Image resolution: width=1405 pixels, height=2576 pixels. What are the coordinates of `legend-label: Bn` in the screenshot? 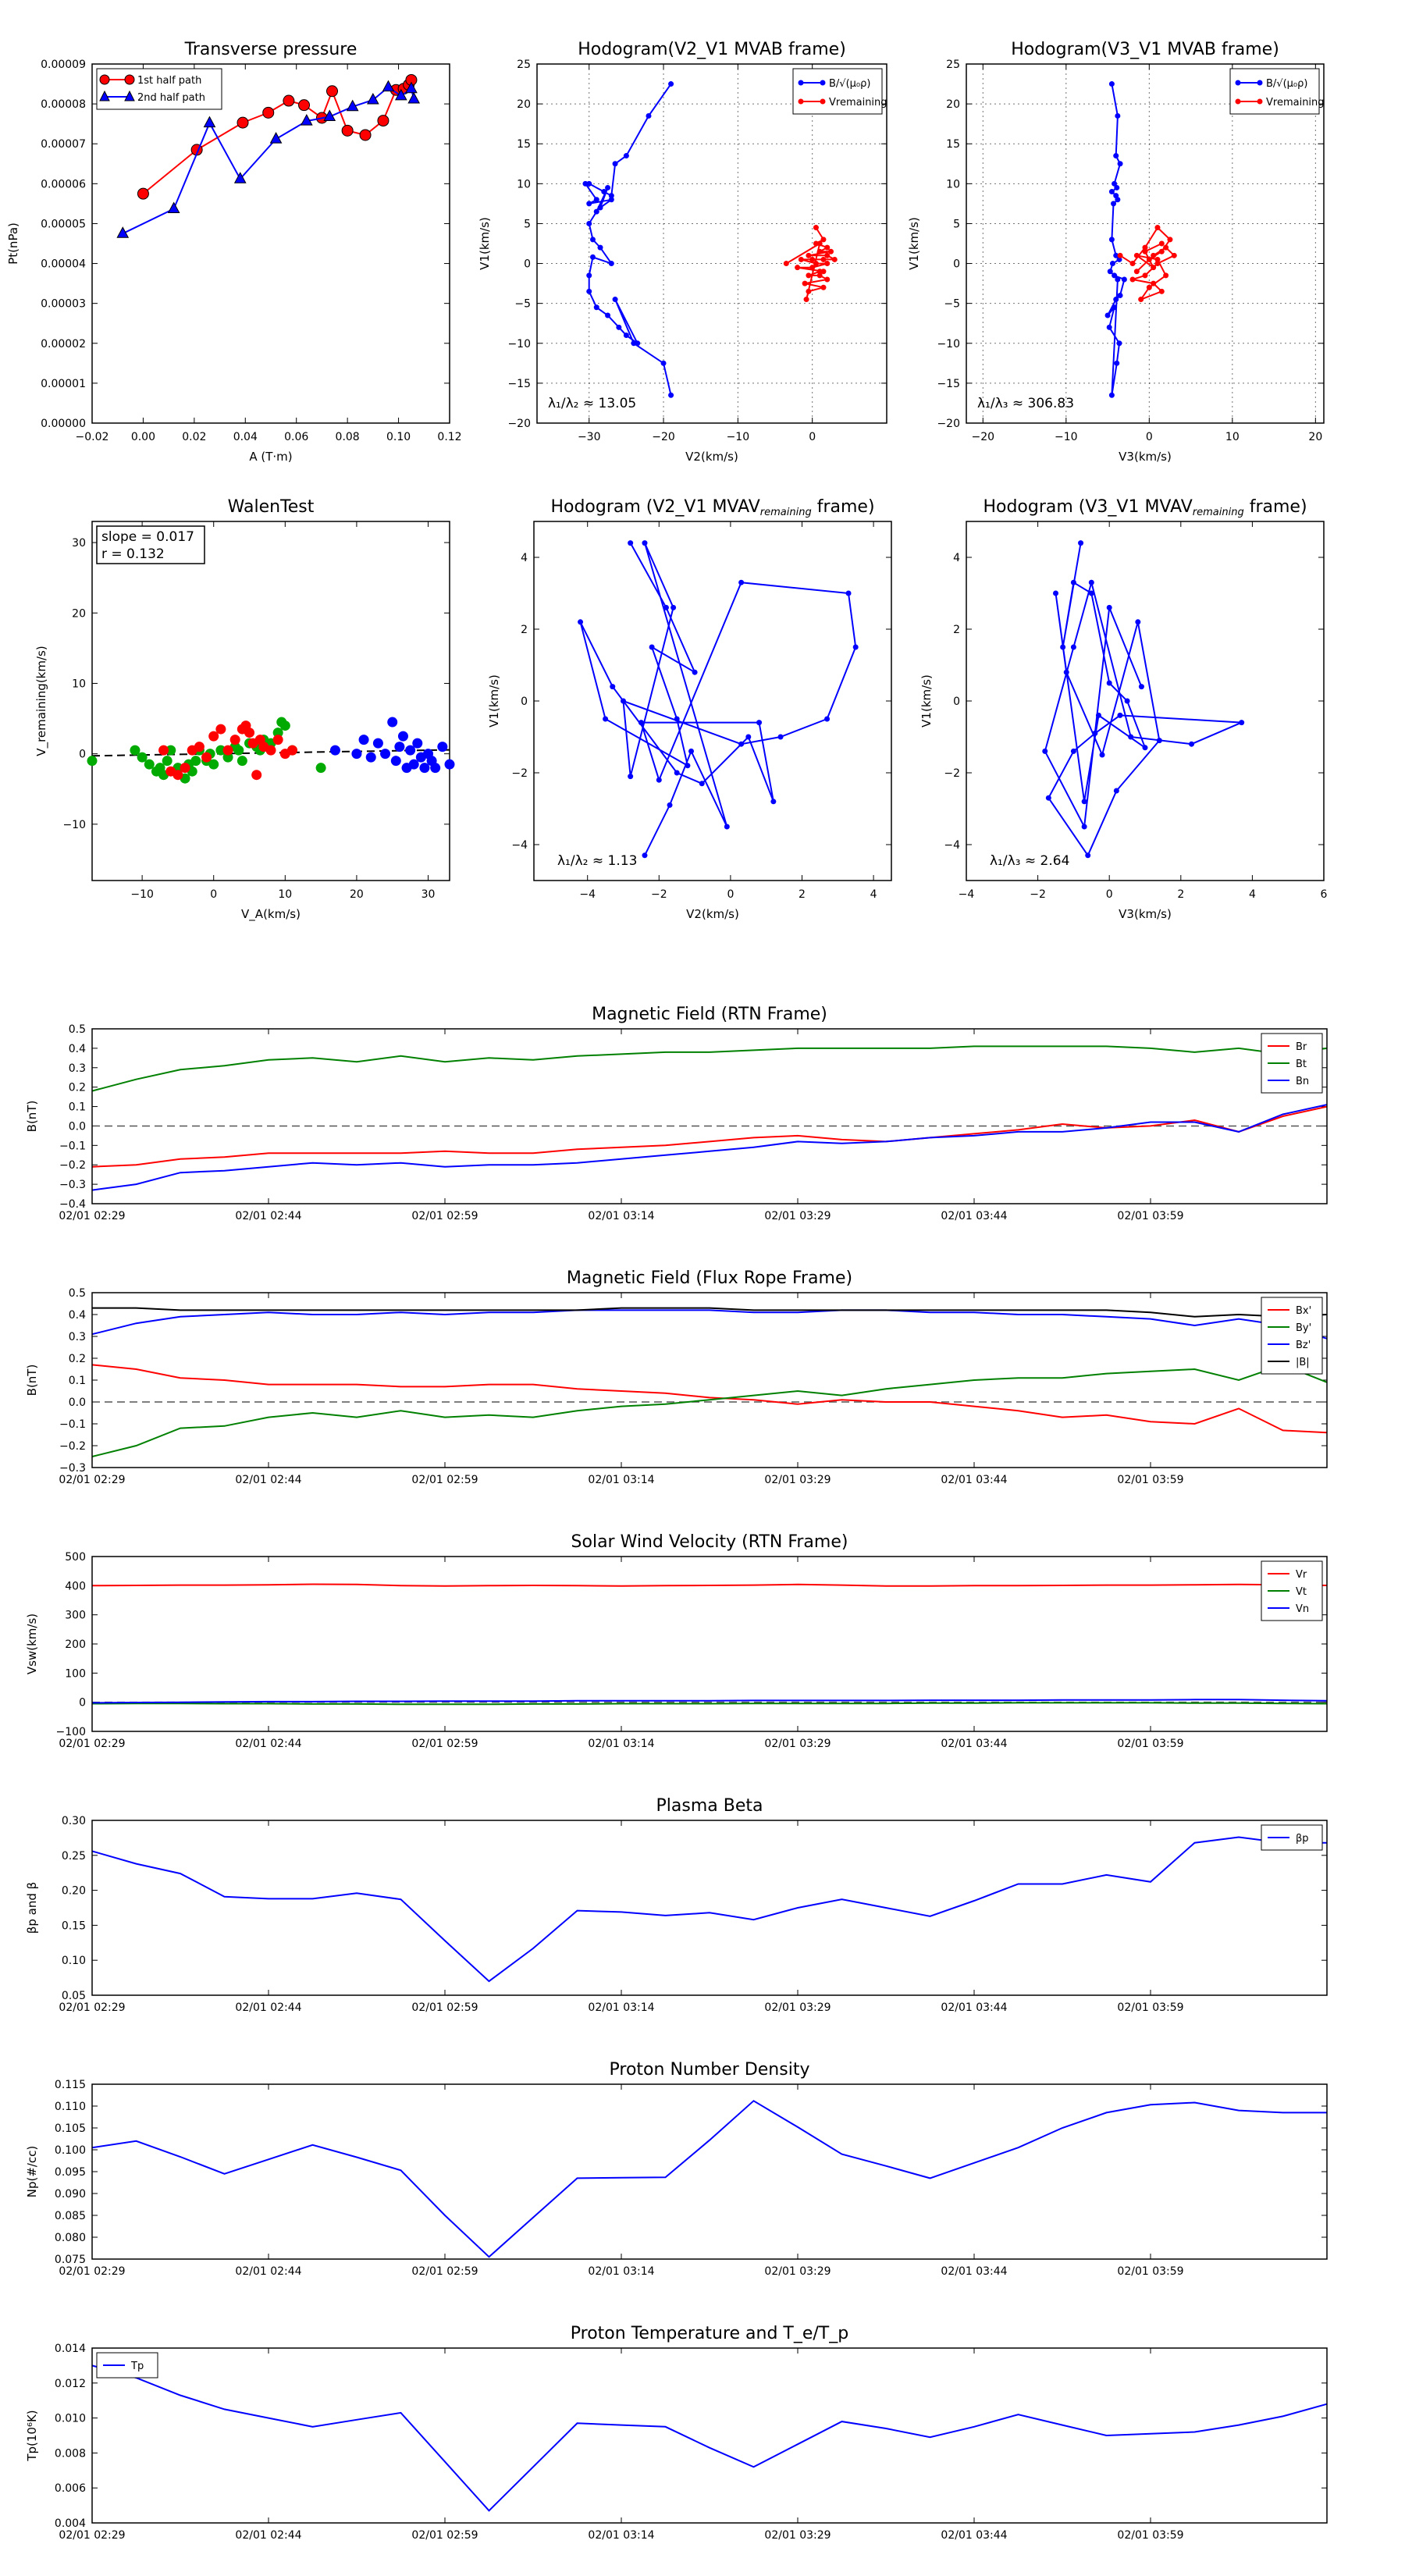 It's located at (1302, 1081).